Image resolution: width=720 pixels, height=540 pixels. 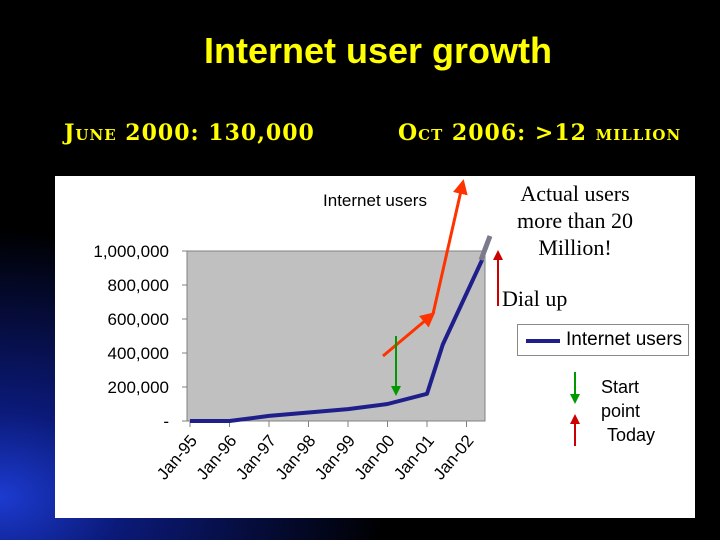 I want to click on y-tick-label: 600,000, so click(x=138, y=319).